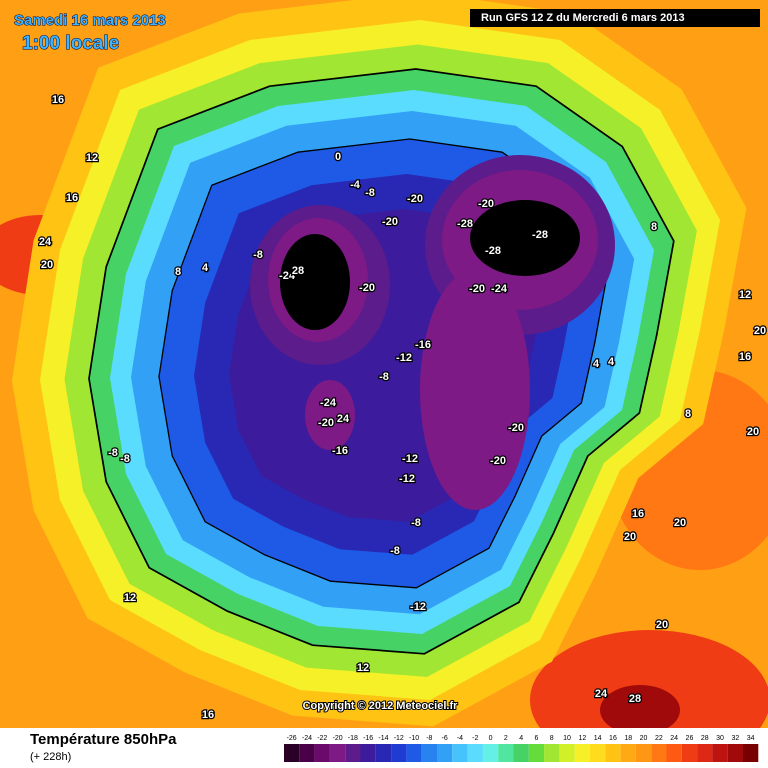  What do you see at coordinates (613, 738) in the screenshot?
I see `colorbar-label: 16` at bounding box center [613, 738].